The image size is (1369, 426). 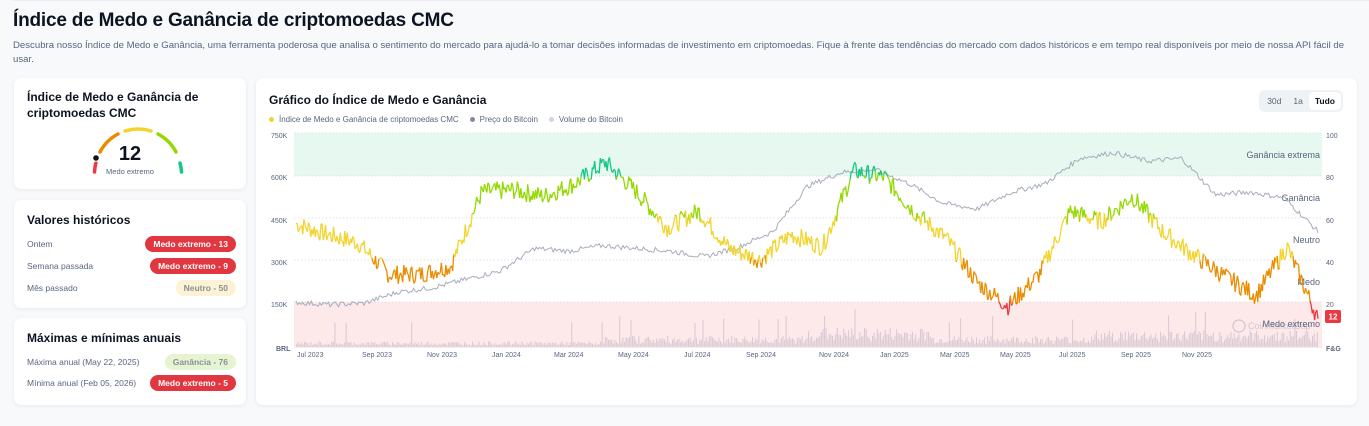 I want to click on range-tab-30d: 30d, so click(x=1274, y=101).